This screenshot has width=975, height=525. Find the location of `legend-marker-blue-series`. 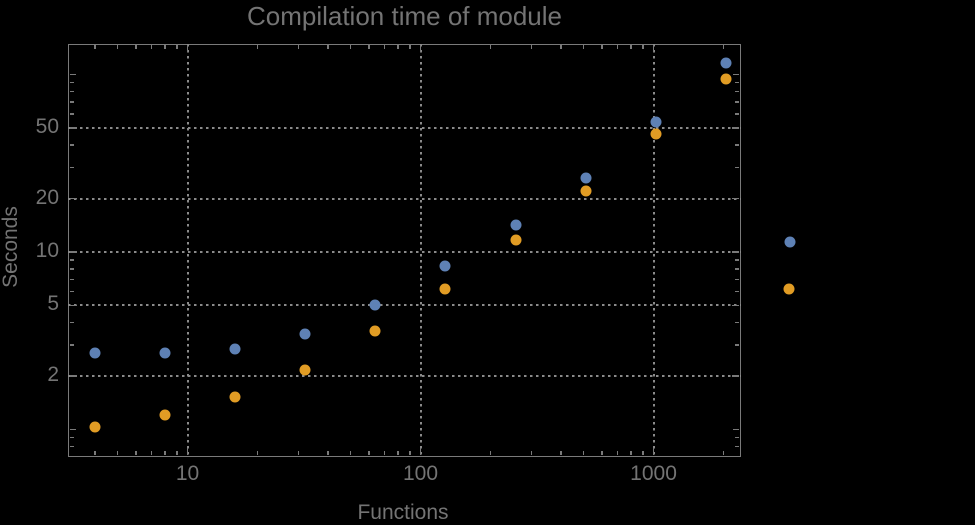

legend-marker-blue-series is located at coordinates (790, 242).